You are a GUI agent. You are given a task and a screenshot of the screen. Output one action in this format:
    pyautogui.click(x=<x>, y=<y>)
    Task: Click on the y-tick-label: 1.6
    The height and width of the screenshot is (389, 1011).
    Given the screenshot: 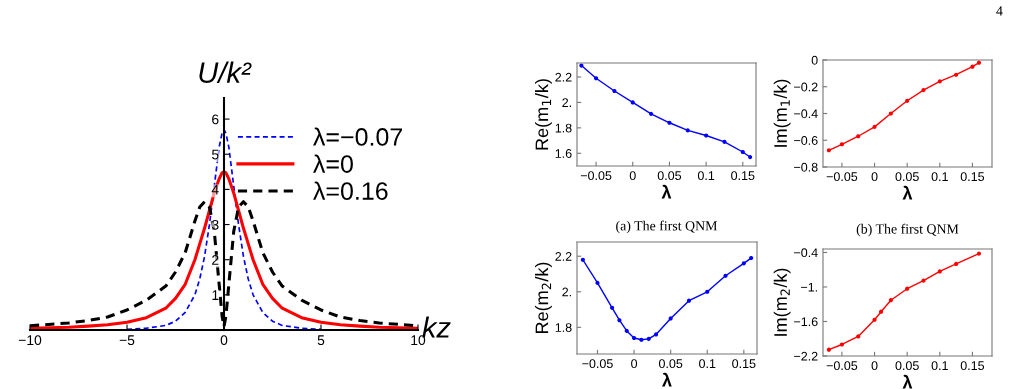 What is the action you would take?
    pyautogui.click(x=563, y=153)
    